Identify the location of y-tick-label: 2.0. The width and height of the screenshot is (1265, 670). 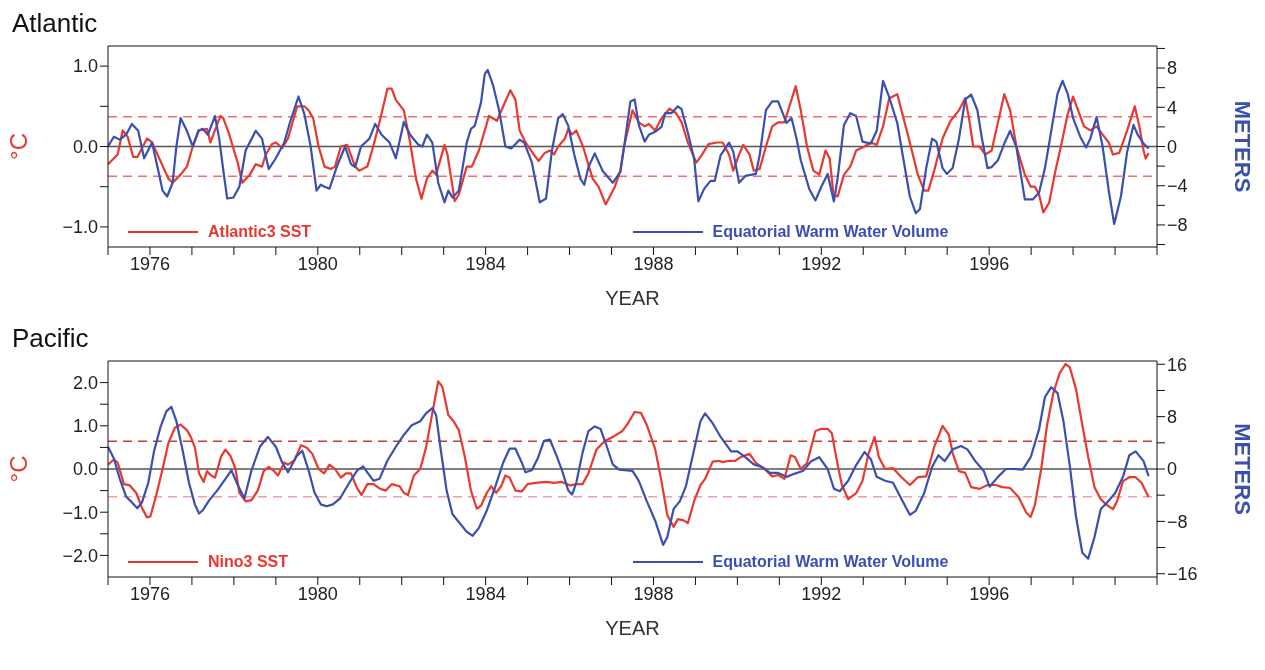
(85, 382).